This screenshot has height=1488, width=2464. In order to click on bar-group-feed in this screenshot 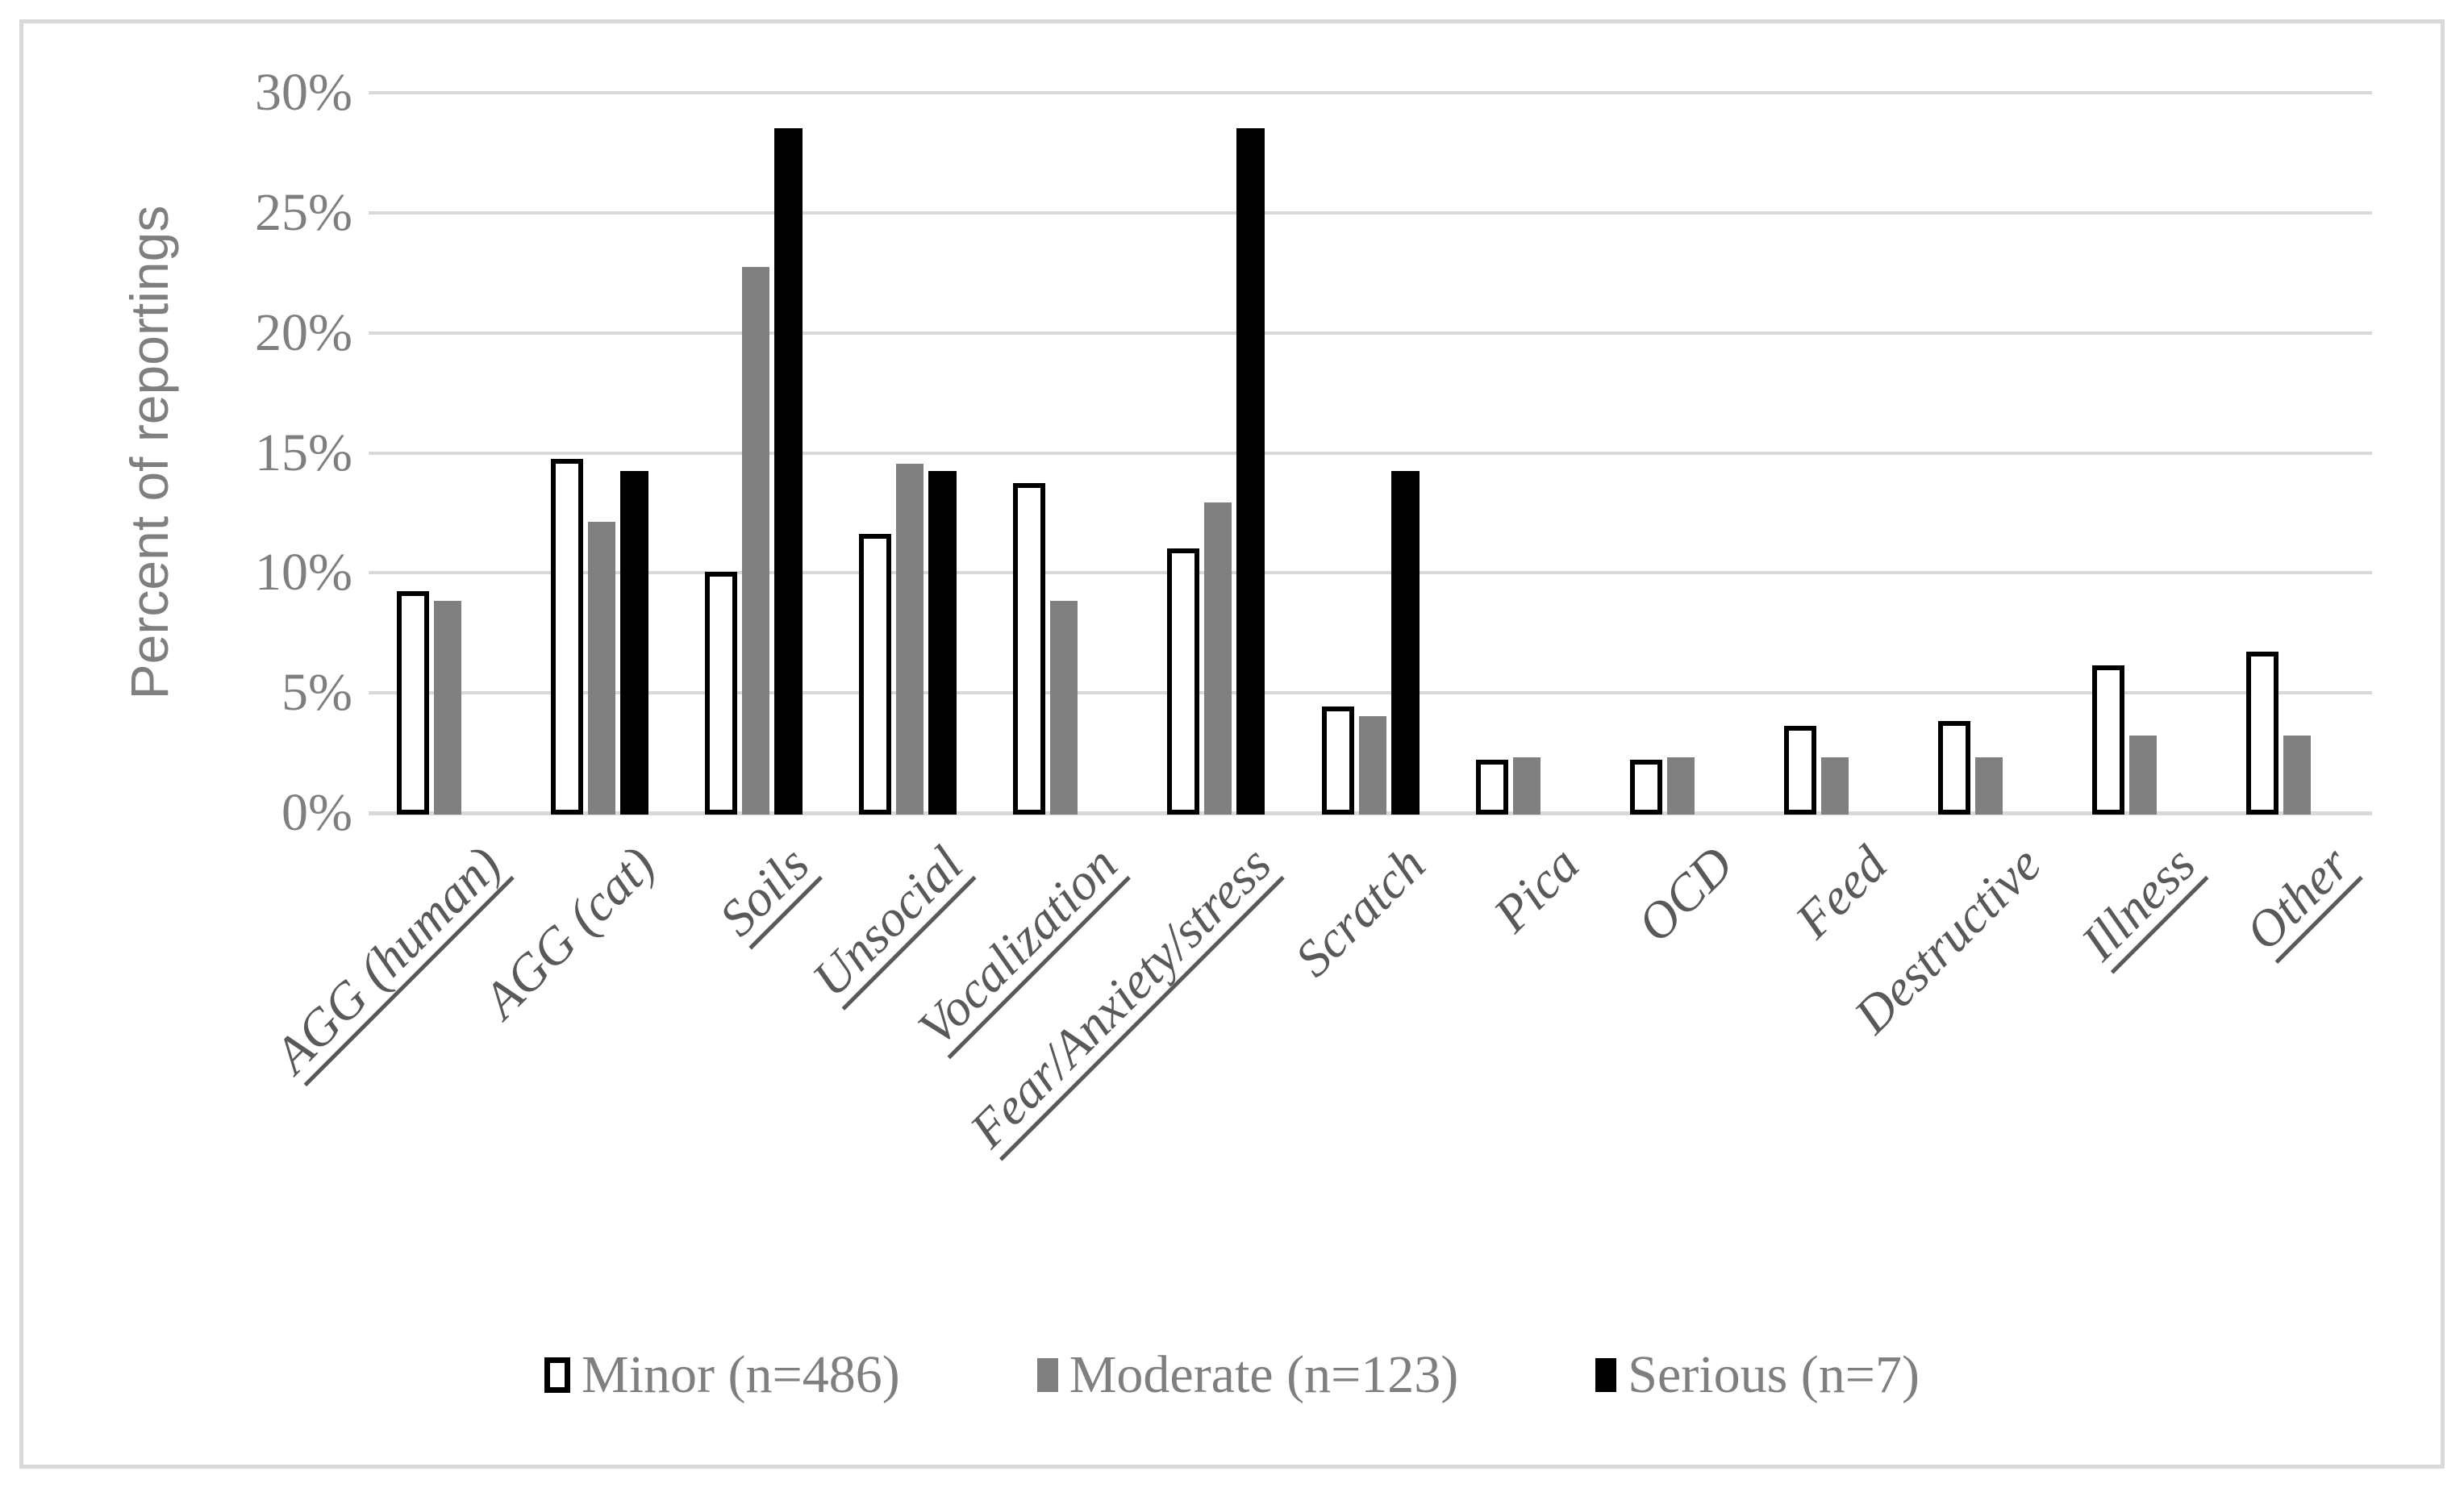, I will do `click(1833, 454)`.